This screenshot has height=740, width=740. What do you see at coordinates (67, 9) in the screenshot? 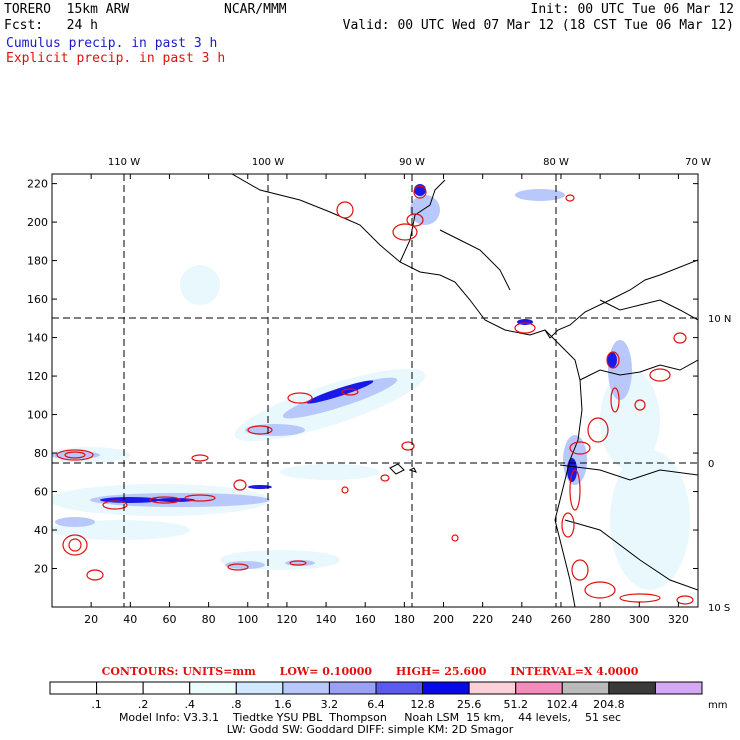
I see `model-name: TORERO 15km ARW` at bounding box center [67, 9].